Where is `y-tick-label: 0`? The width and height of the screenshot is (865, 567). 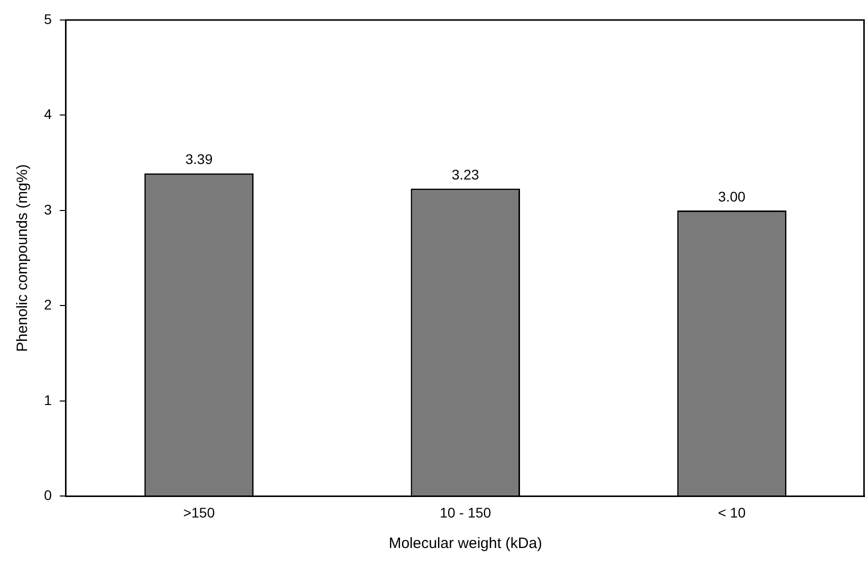 y-tick-label: 0 is located at coordinates (48, 495).